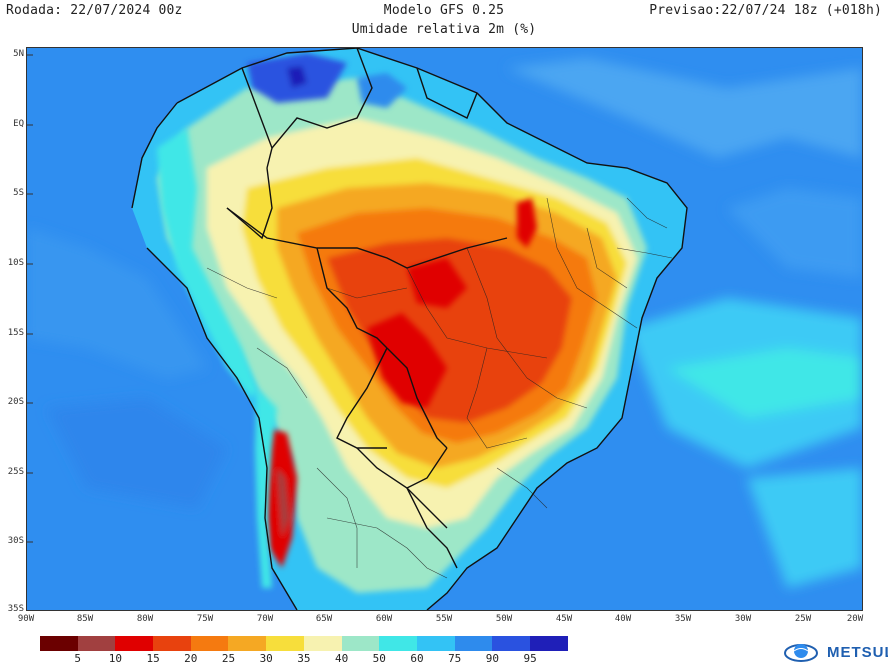  Describe the element at coordinates (115, 658) in the screenshot. I see `colorbar-label: 10` at that location.